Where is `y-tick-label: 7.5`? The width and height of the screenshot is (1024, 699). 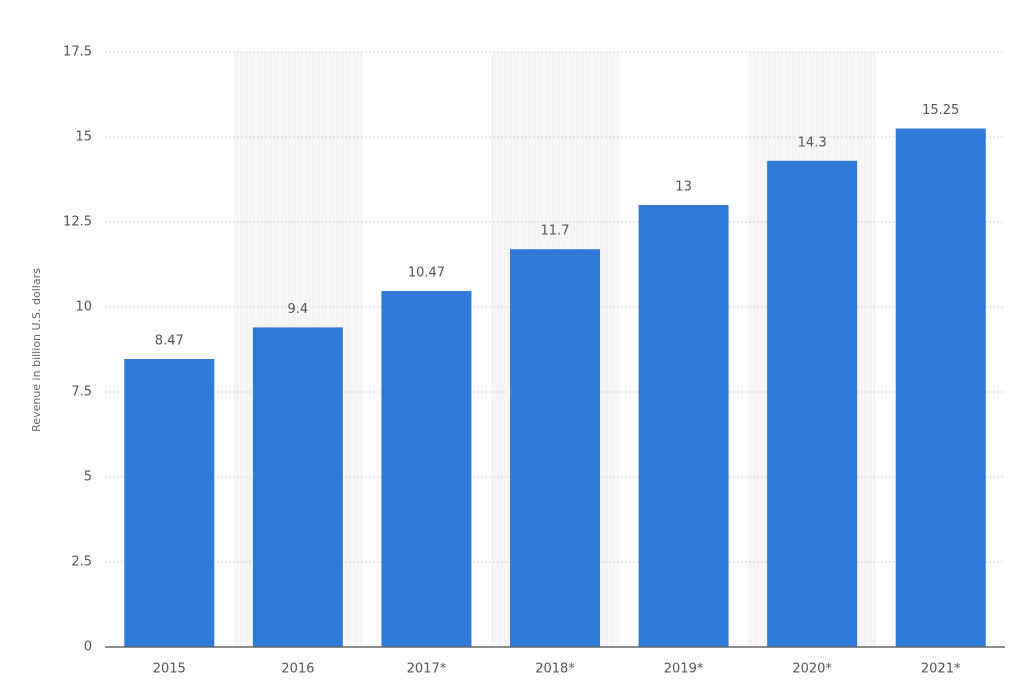 y-tick-label: 7.5 is located at coordinates (81, 392).